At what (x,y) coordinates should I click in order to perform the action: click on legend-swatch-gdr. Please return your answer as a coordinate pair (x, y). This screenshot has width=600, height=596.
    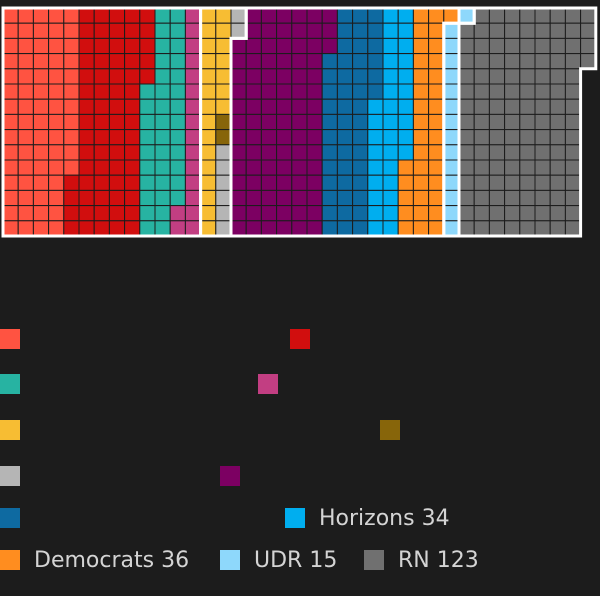
    Looking at the image, I should click on (268, 384).